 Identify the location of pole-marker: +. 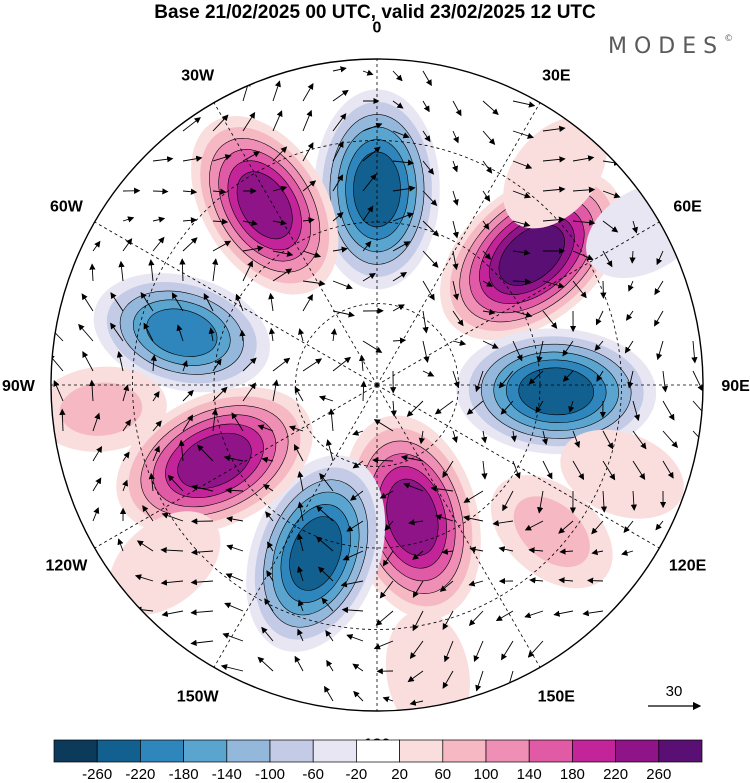
(377, 386).